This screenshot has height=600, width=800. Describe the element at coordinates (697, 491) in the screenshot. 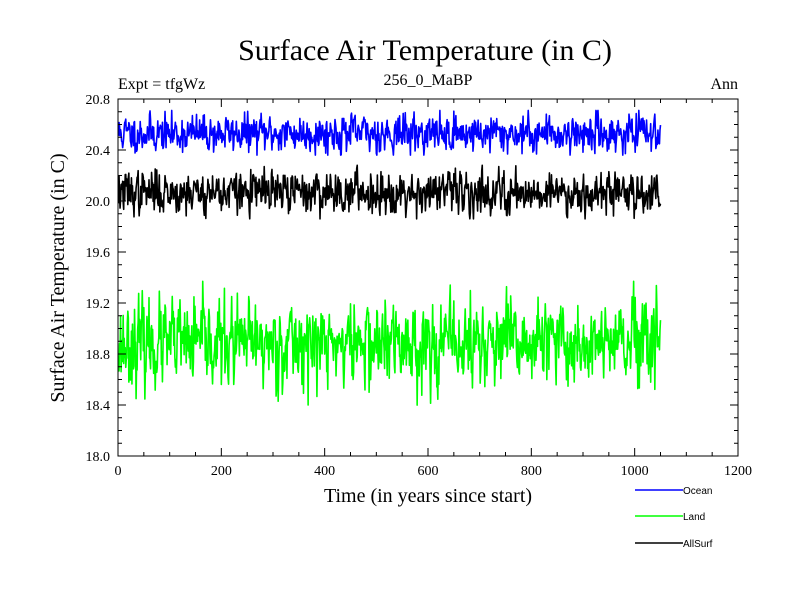

I see `legend-label-ocean: Ocean` at that location.